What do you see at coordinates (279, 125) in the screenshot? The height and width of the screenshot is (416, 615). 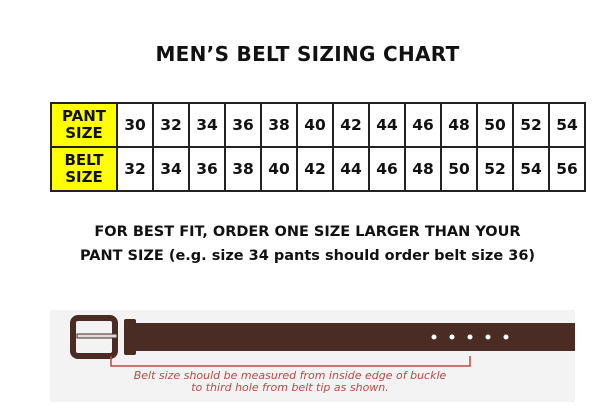 I see `pant-size-cell: 38` at bounding box center [279, 125].